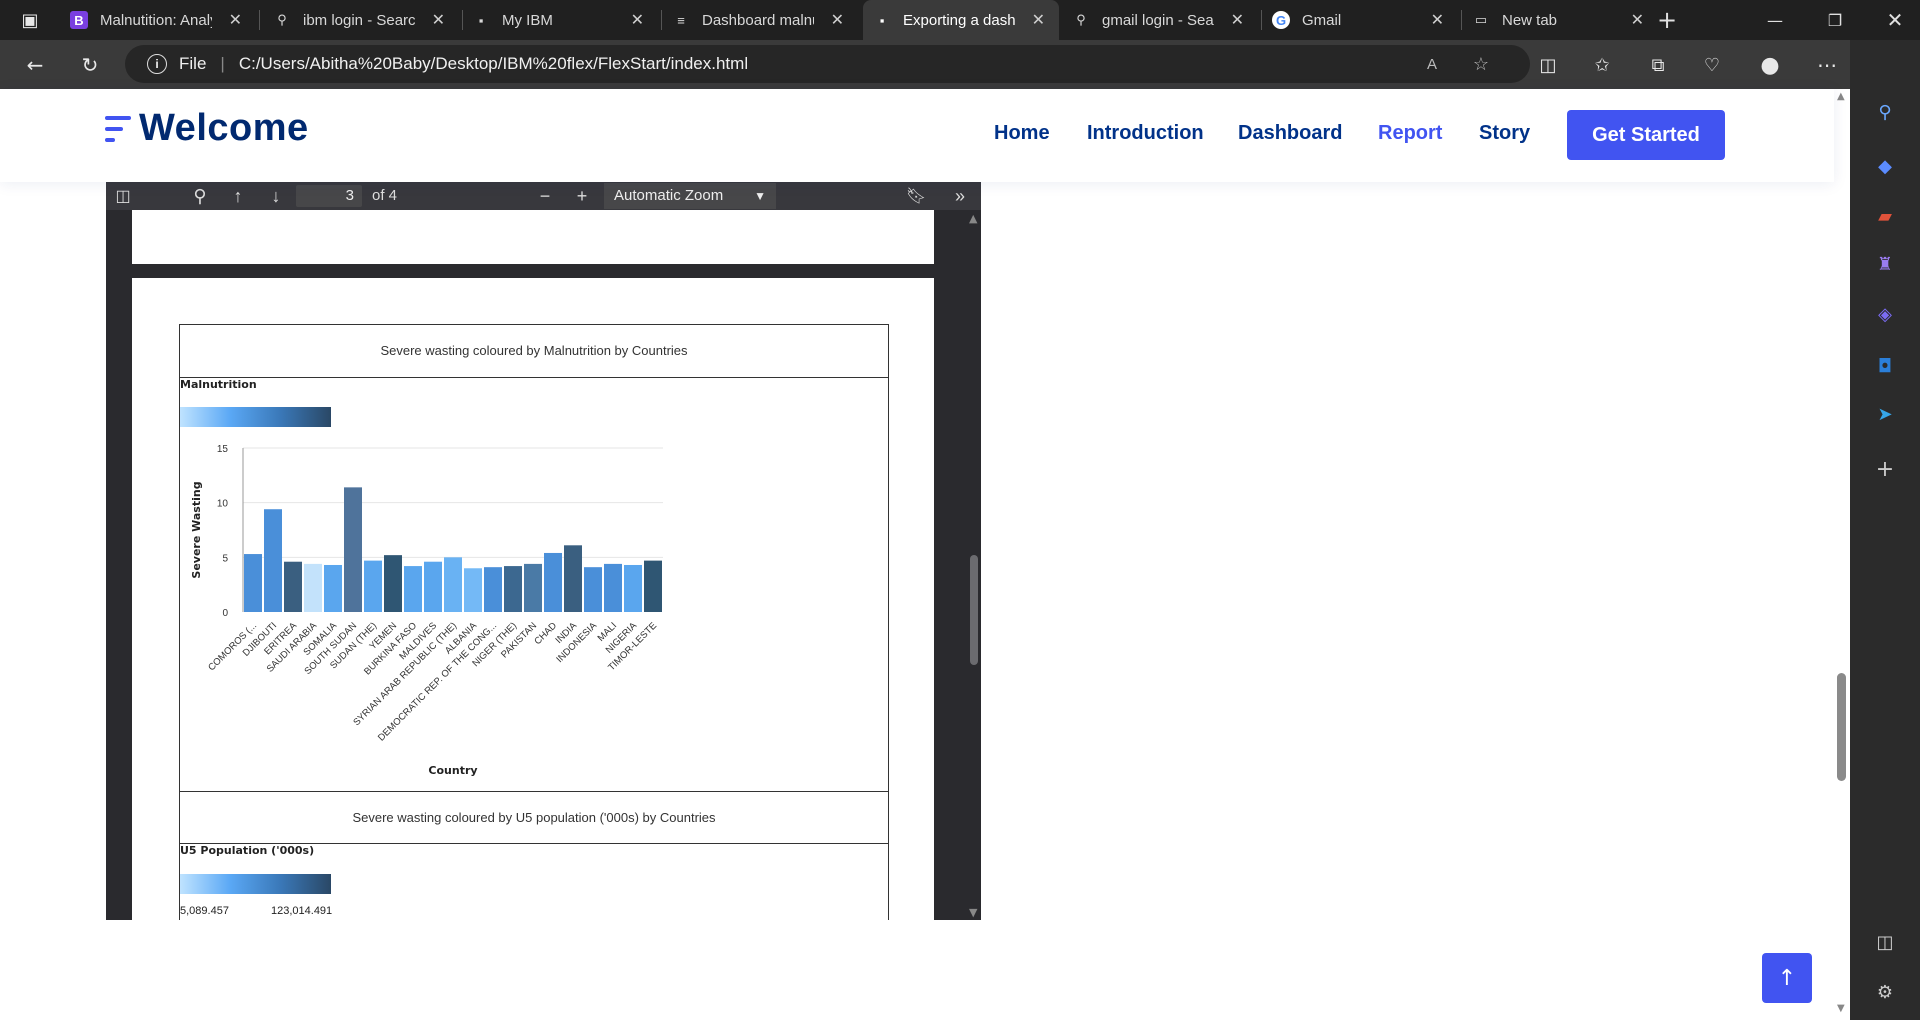 This screenshot has height=1020, width=1920. What do you see at coordinates (1360, 20) in the screenshot?
I see `tab-6: G Gmail ✕` at bounding box center [1360, 20].